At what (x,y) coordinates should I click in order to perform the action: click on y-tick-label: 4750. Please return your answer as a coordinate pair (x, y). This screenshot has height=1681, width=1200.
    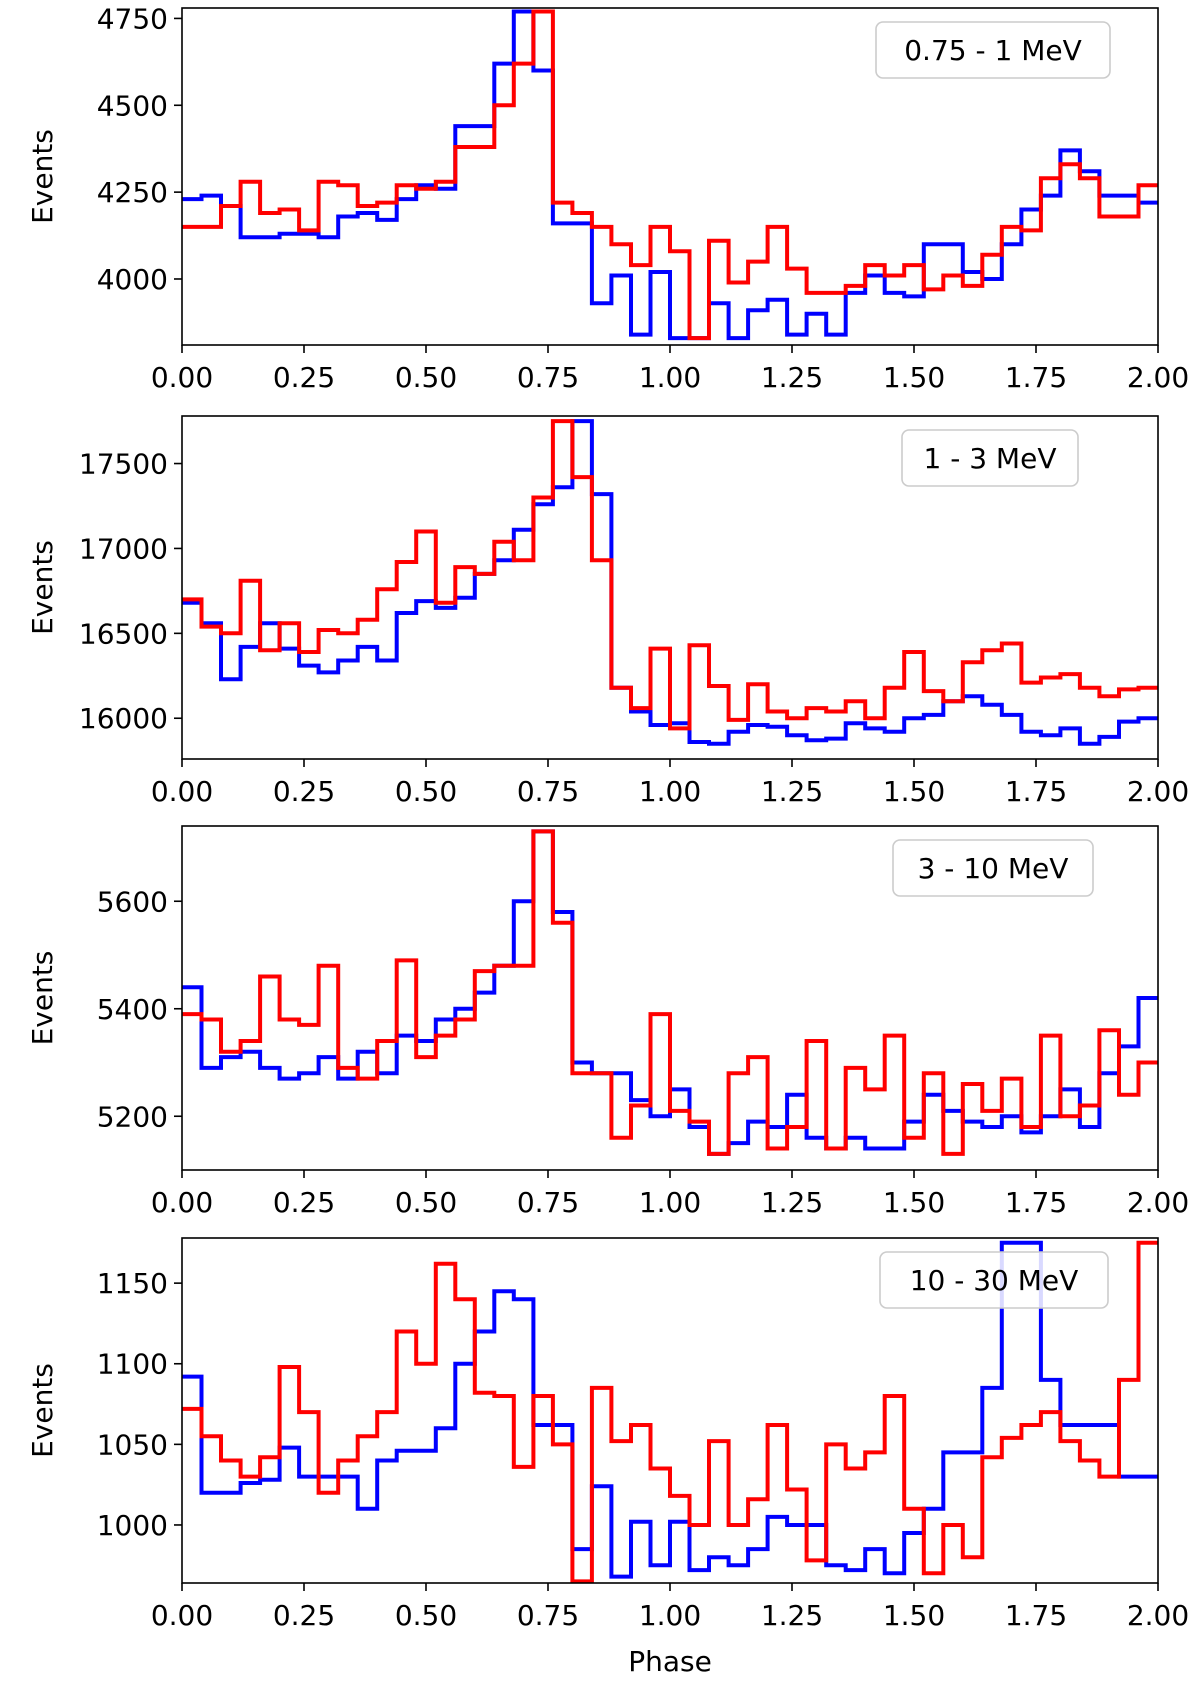
    Looking at the image, I should click on (132, 18).